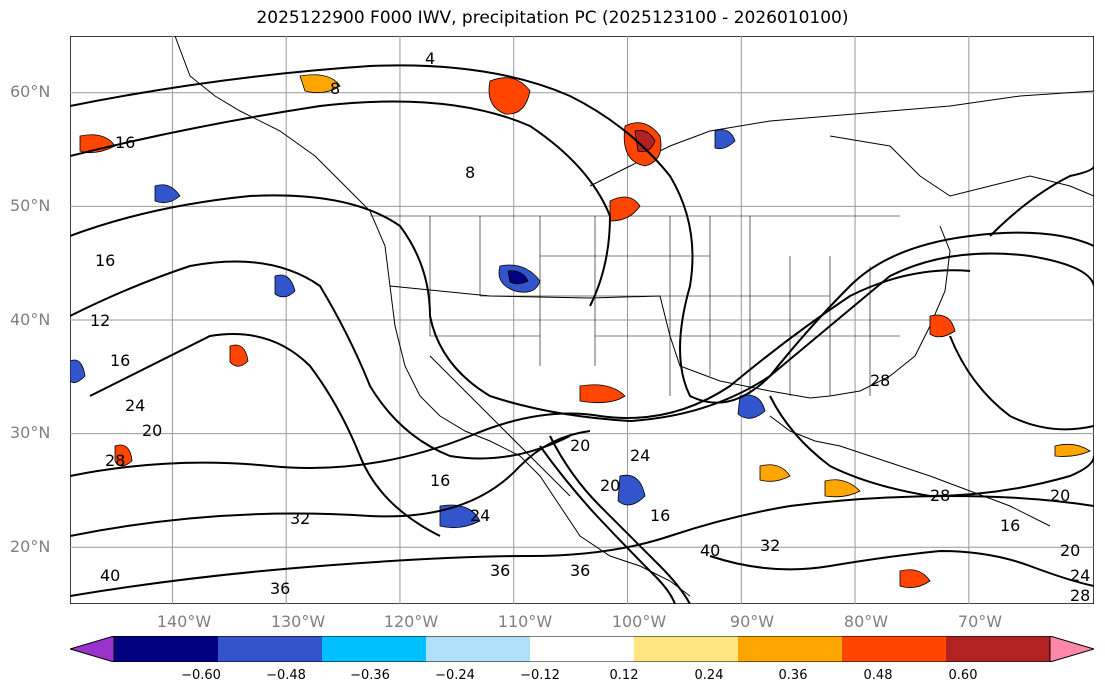 This screenshot has height=698, width=1105. Describe the element at coordinates (1071, 649) in the screenshot. I see `colorbar-extend-high` at that location.